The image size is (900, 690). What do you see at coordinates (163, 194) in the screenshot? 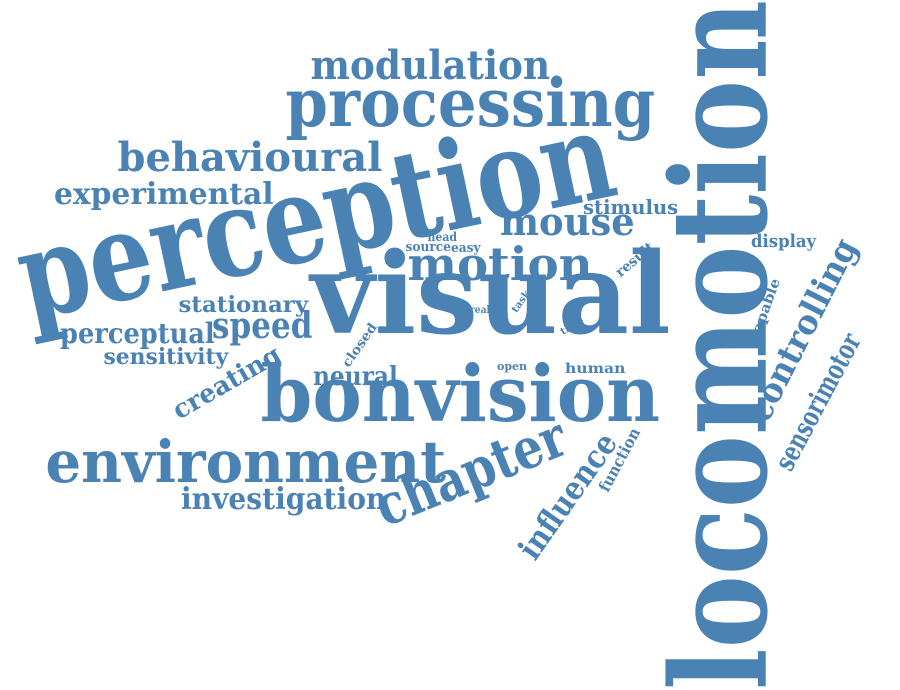
I see `word-experimental: experimental` at bounding box center [163, 194].